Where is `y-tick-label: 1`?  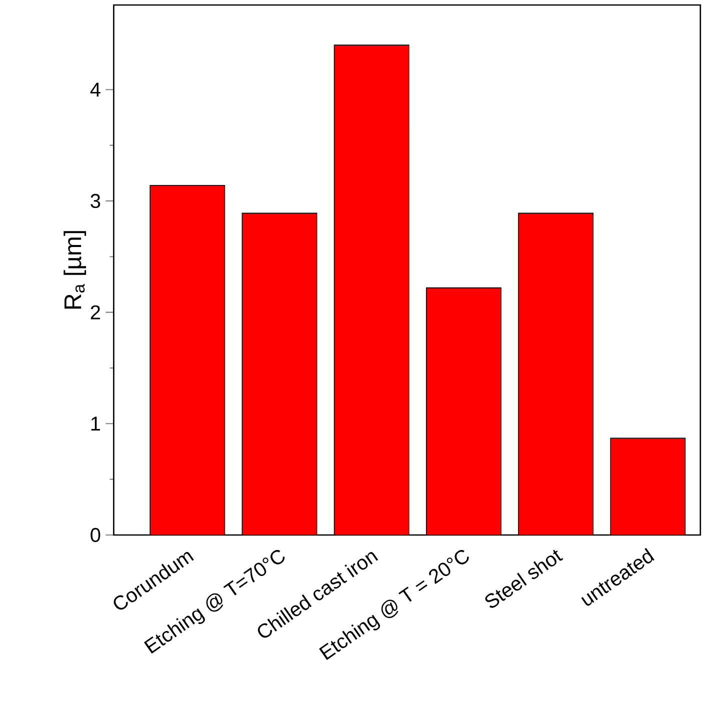
y-tick-label: 1 is located at coordinates (96, 423).